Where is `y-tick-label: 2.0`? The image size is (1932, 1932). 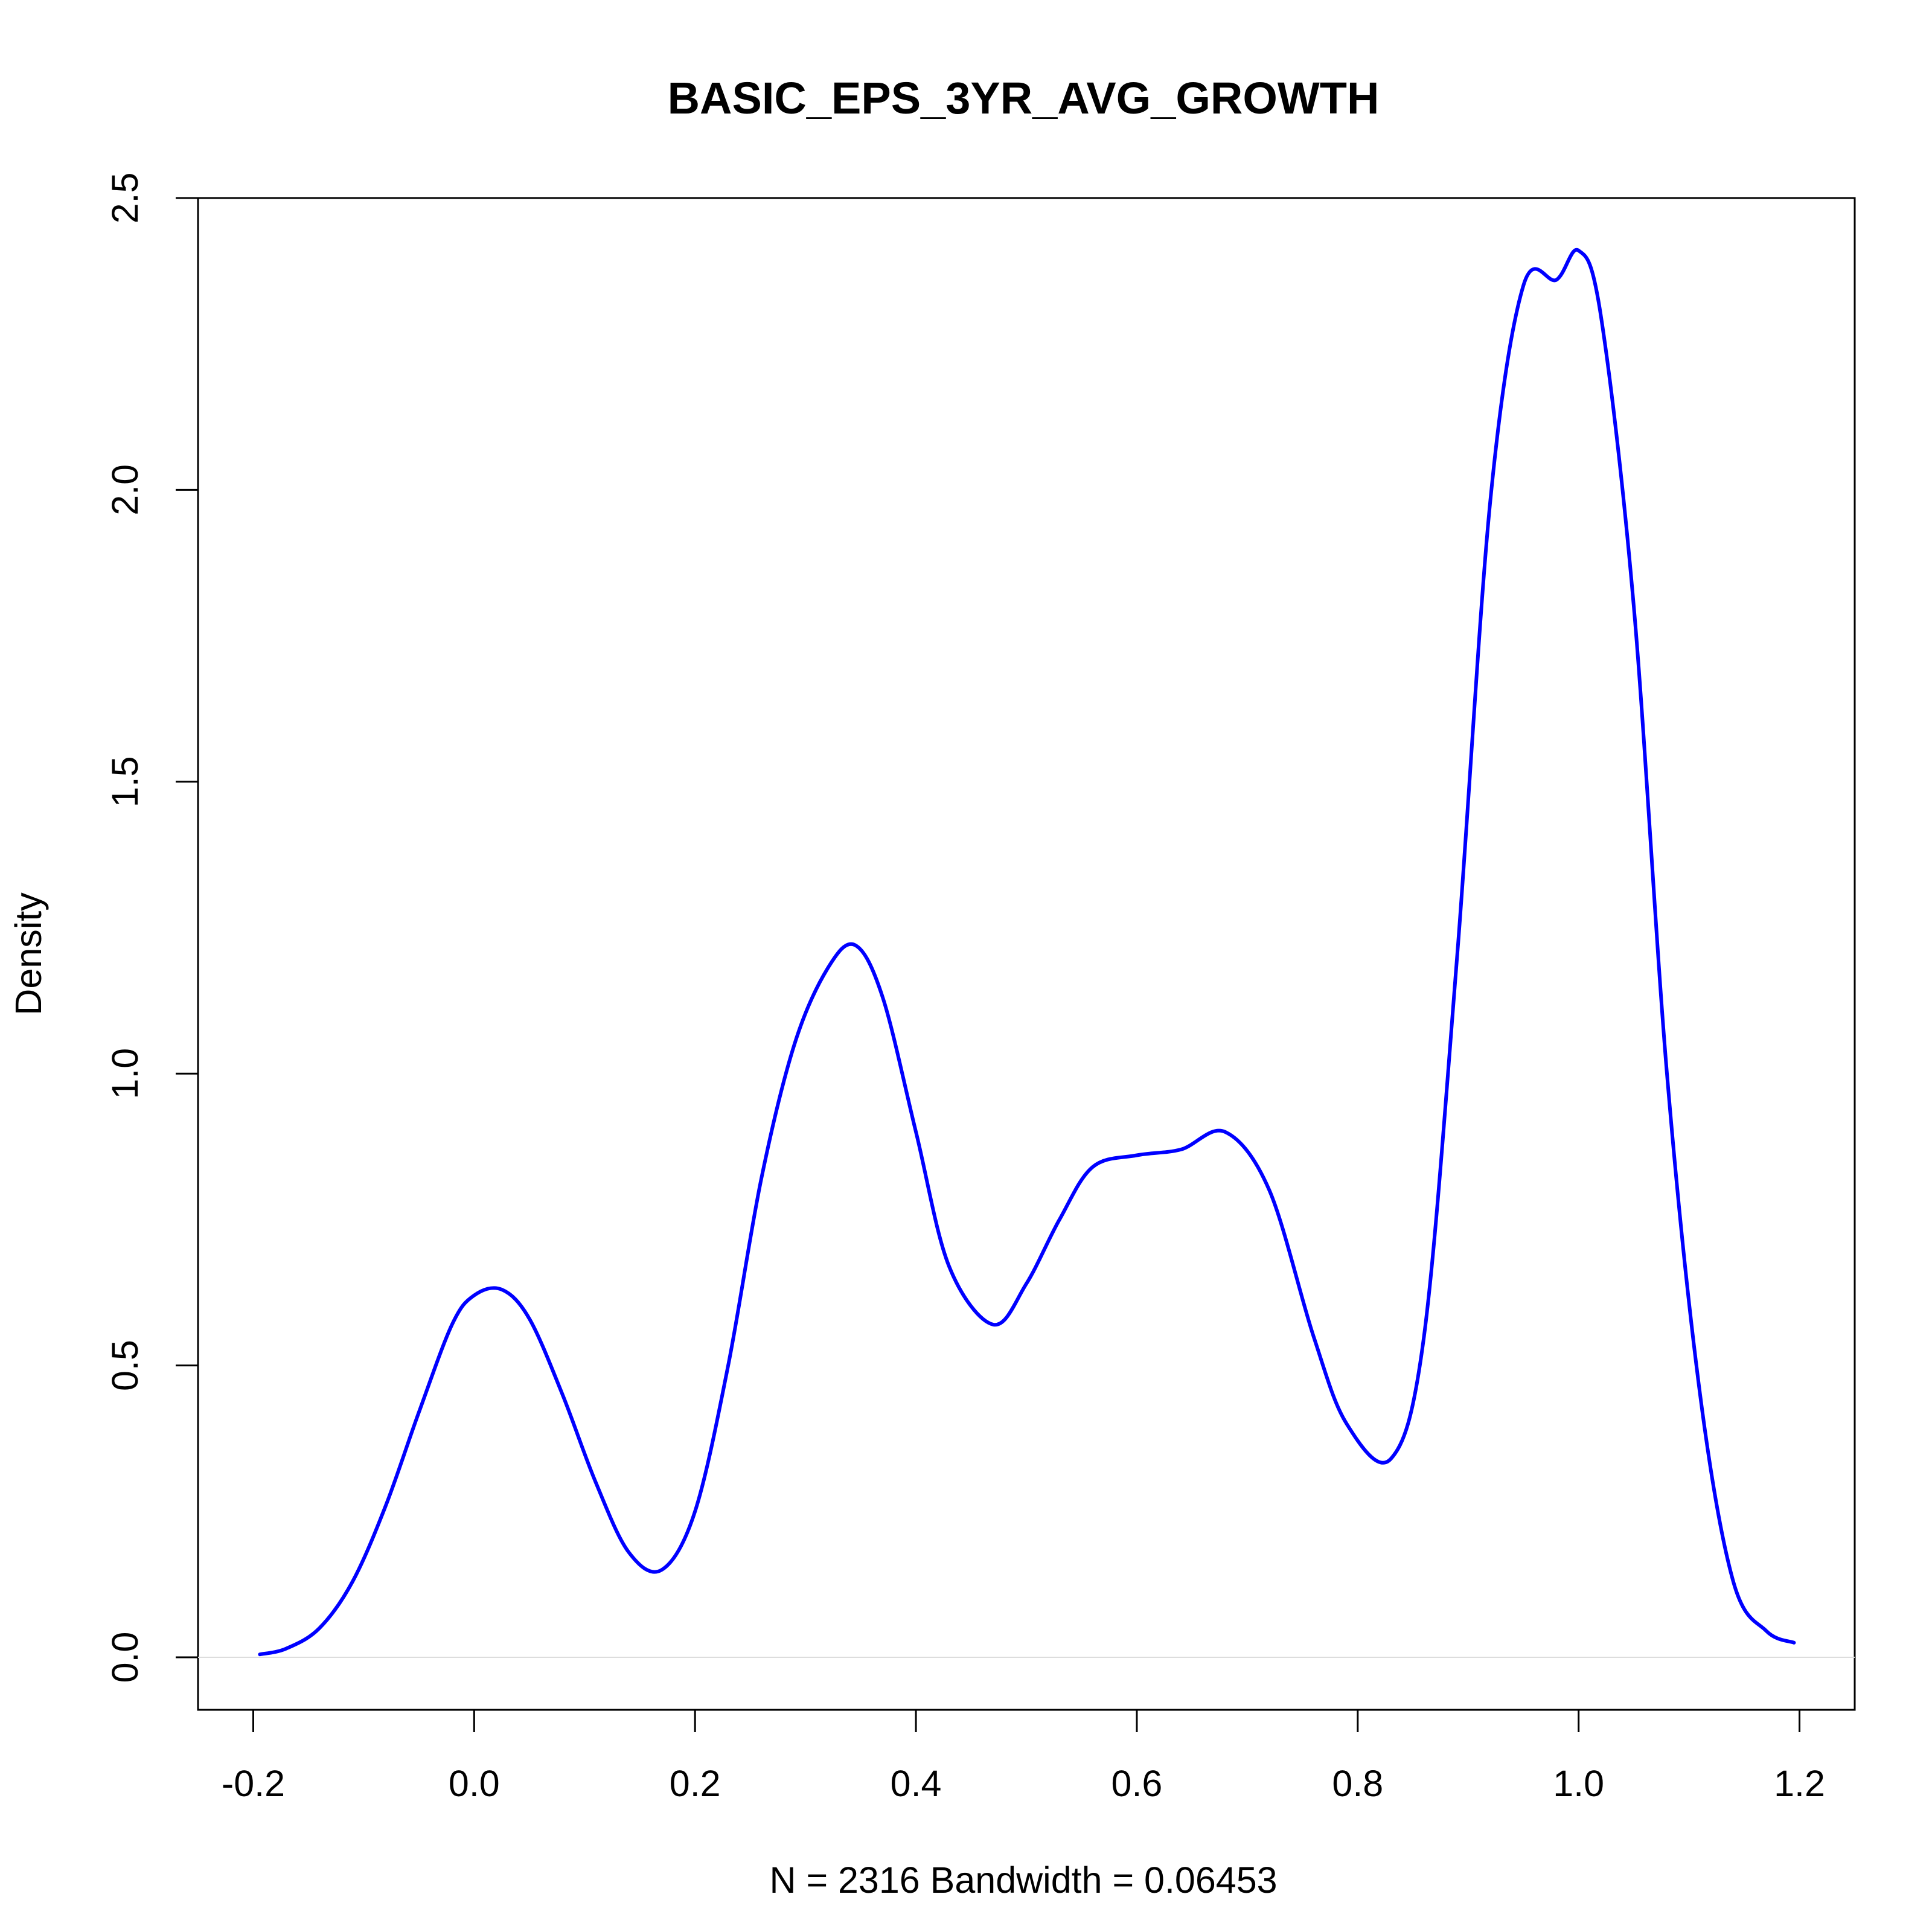
y-tick-label: 2.0 is located at coordinates (125, 490).